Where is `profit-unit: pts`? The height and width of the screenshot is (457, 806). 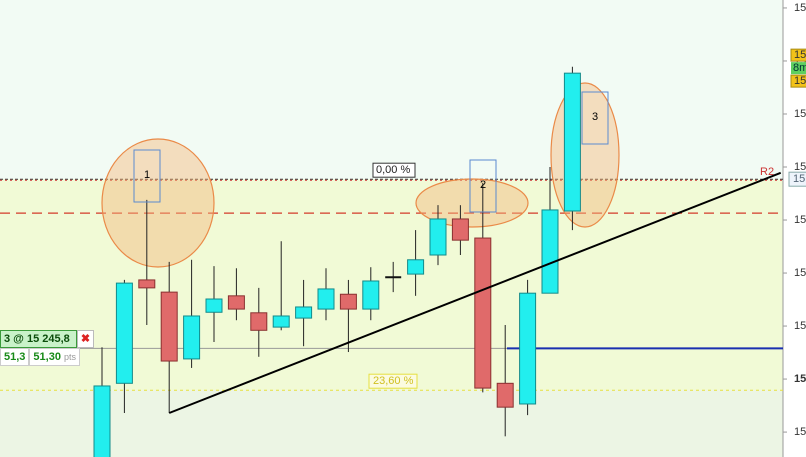
profit-unit: pts is located at coordinates (70, 357).